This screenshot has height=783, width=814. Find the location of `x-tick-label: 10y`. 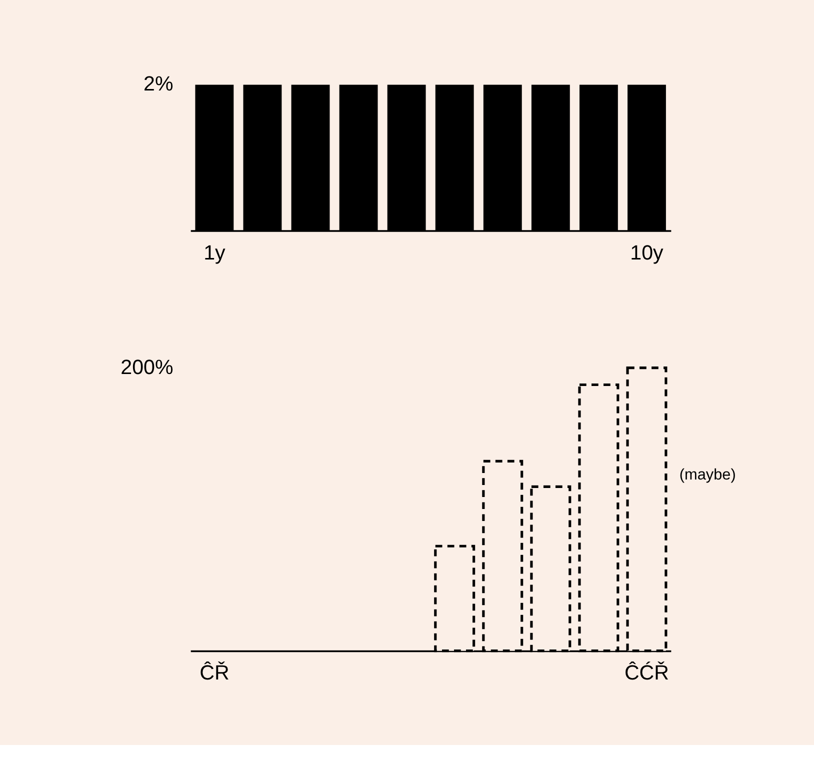

x-tick-label: 10y is located at coordinates (647, 252).